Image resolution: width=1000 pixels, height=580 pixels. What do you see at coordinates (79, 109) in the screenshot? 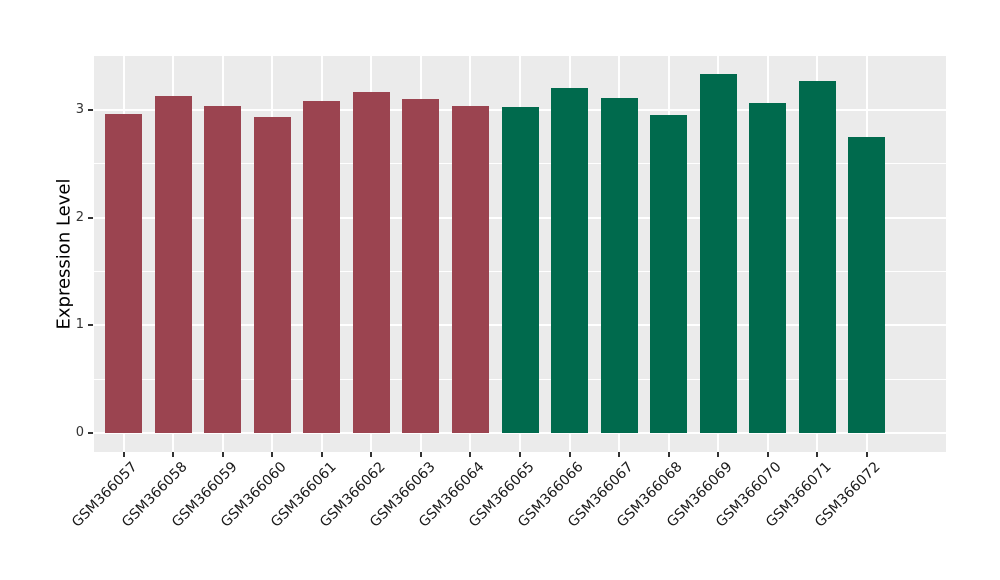
I see `y-tick-label: 3` at bounding box center [79, 109].